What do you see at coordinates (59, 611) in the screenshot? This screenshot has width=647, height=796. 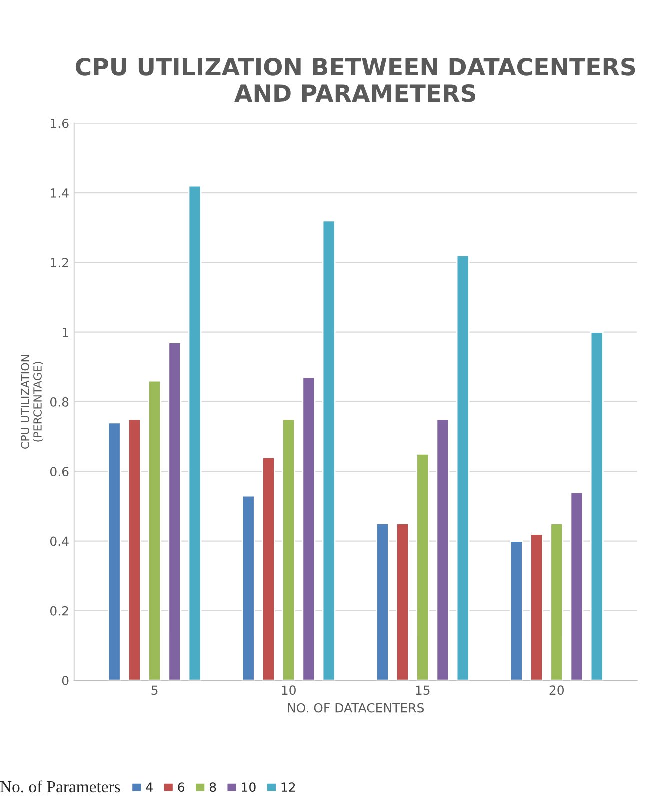 I see `y-tick-label: 0.2` at bounding box center [59, 611].